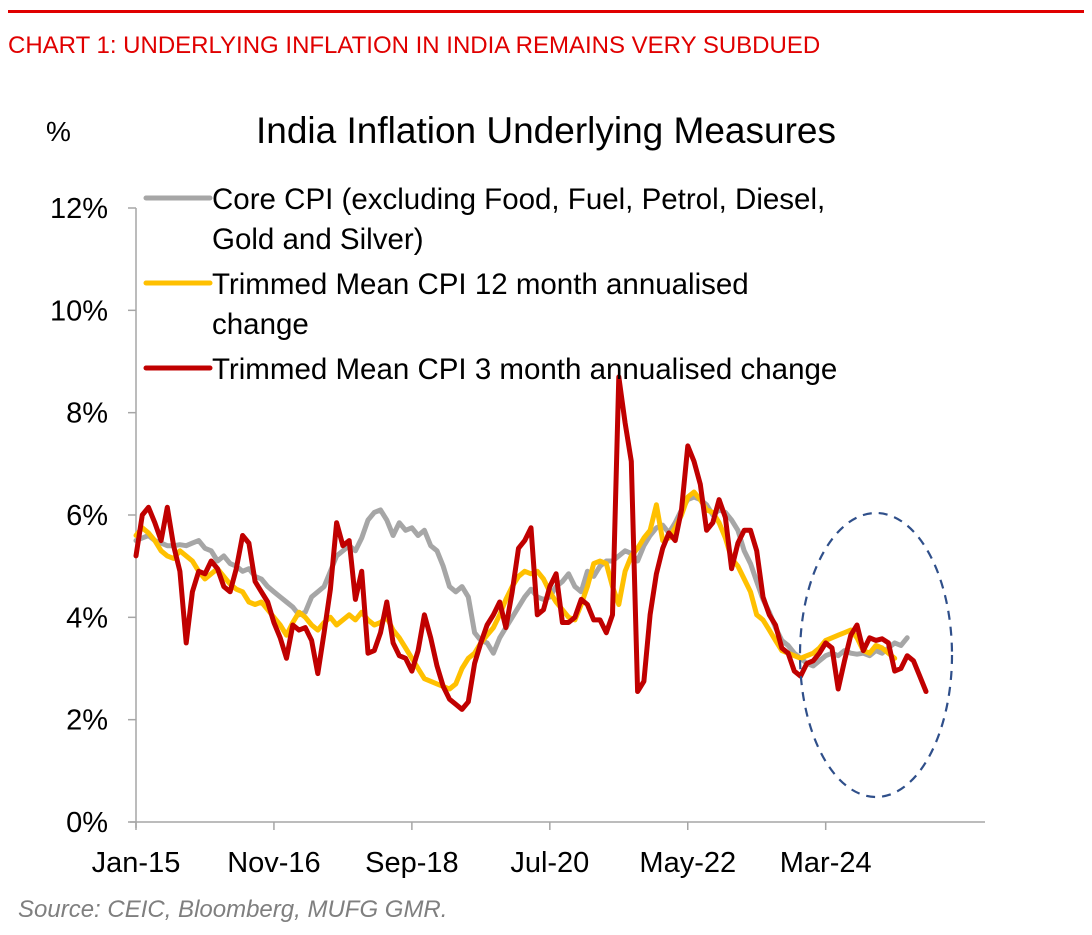  I want to click on legend-label-trimmed-mean-12m: change, so click(260, 324).